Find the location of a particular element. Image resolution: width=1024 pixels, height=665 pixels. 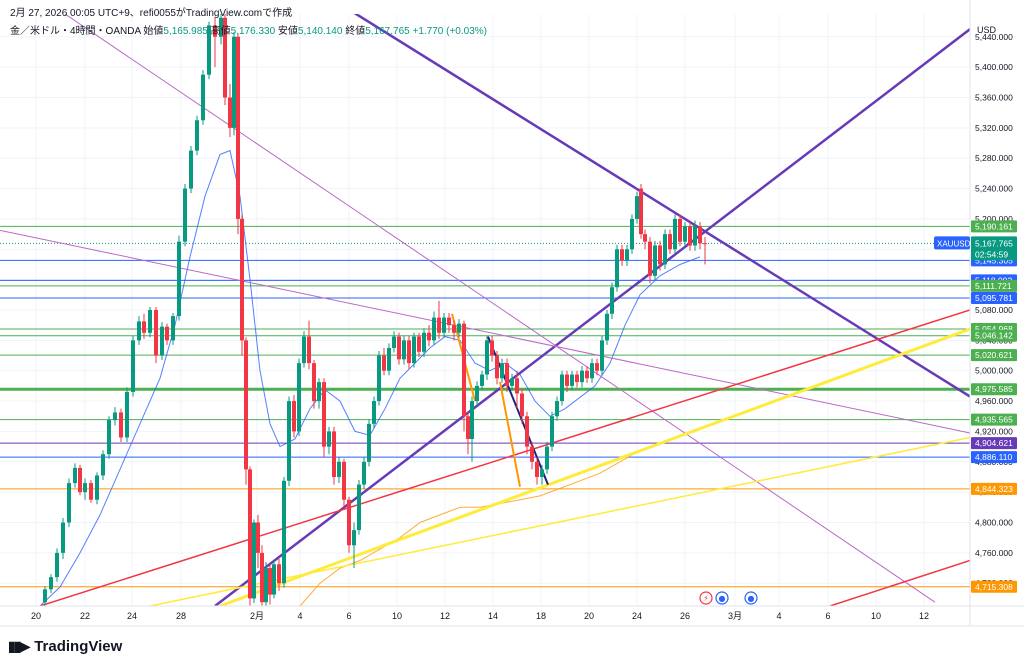

open-value: 5,165.985 is located at coordinates (185, 31).